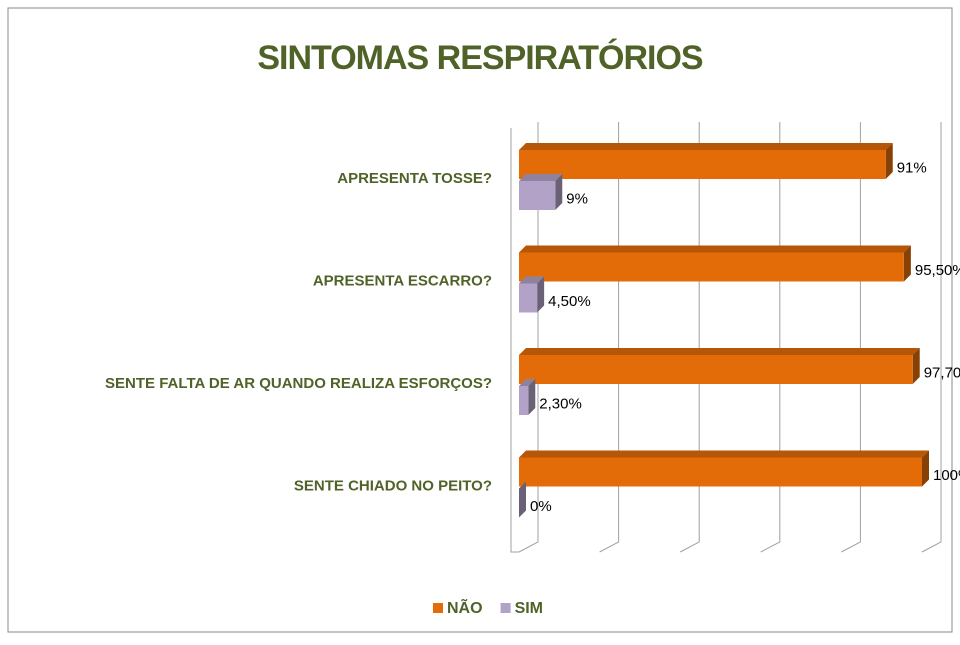 This screenshot has height=645, width=960. I want to click on category-label: APRESENTA ESCARRO?, so click(402, 280).